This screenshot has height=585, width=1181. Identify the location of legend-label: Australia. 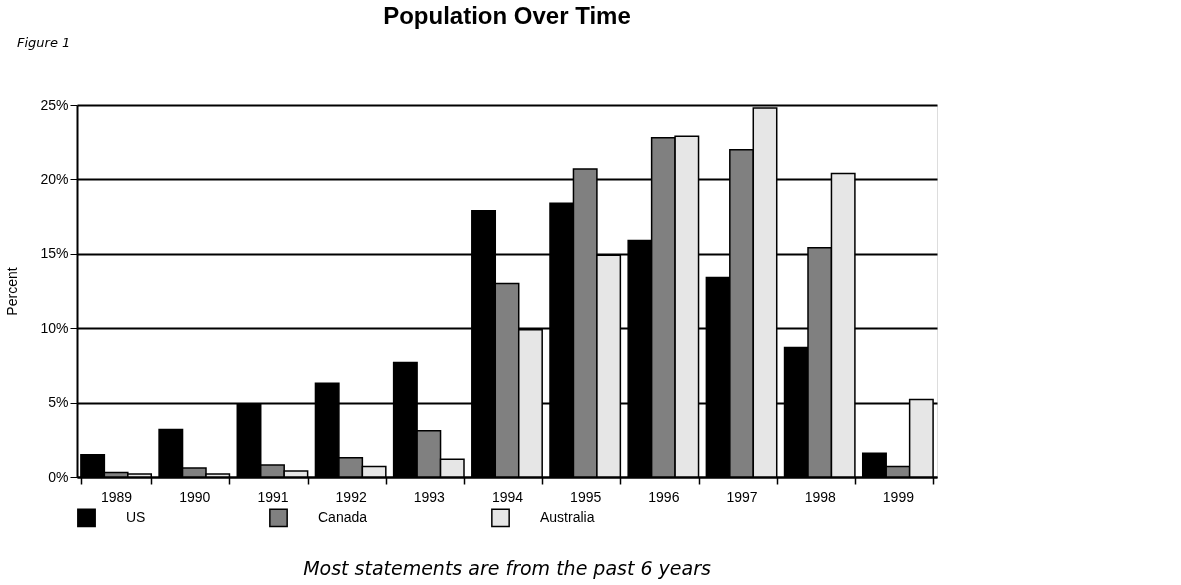
(567, 516).